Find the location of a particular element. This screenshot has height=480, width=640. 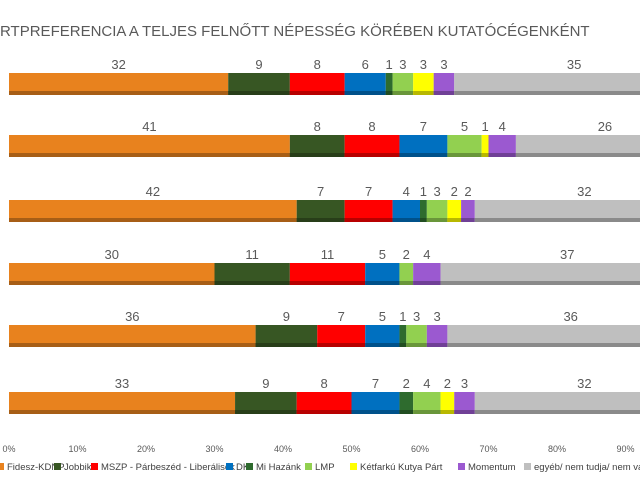

data-label-4-row-6: 7 is located at coordinates (375, 383).